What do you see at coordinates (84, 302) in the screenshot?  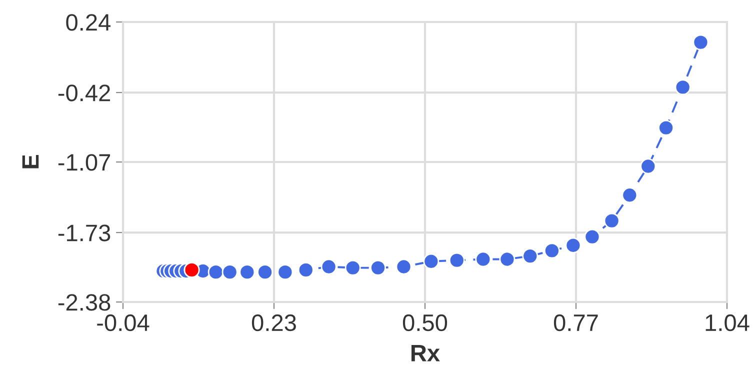 I see `y-tick-label: -2.38` at bounding box center [84, 302].